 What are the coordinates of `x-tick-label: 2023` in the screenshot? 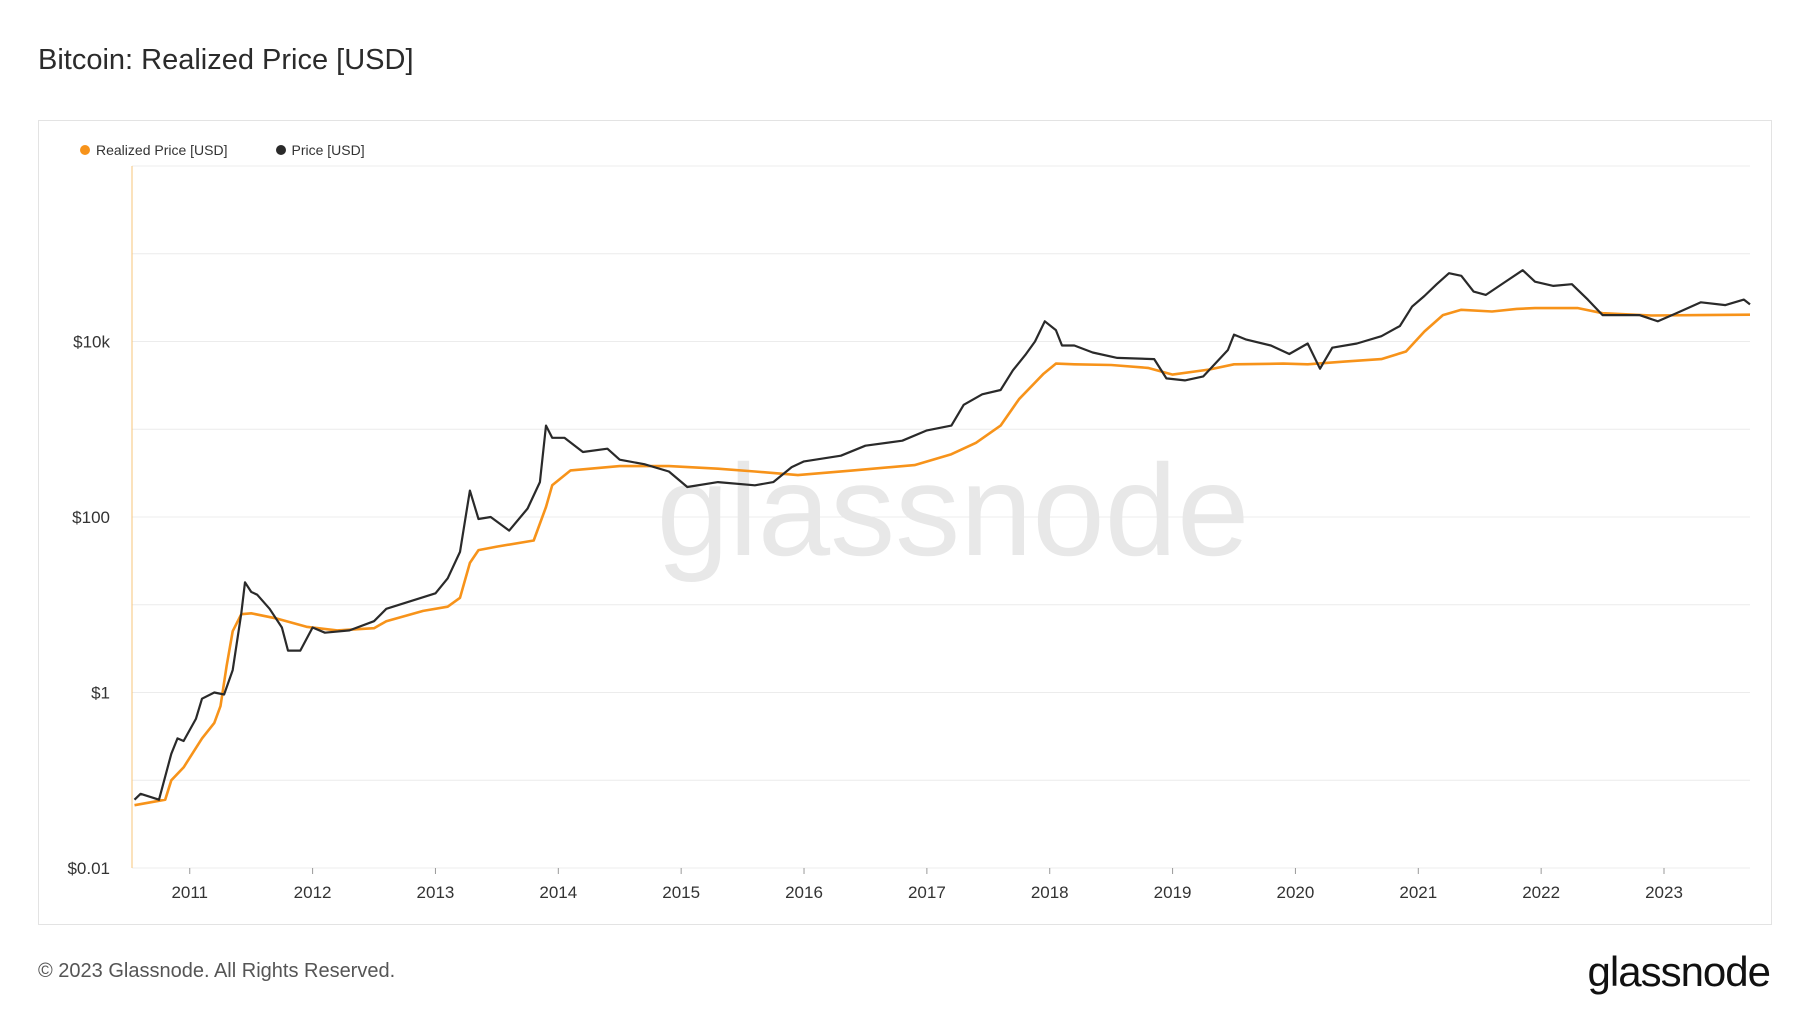 It's located at (1664, 892).